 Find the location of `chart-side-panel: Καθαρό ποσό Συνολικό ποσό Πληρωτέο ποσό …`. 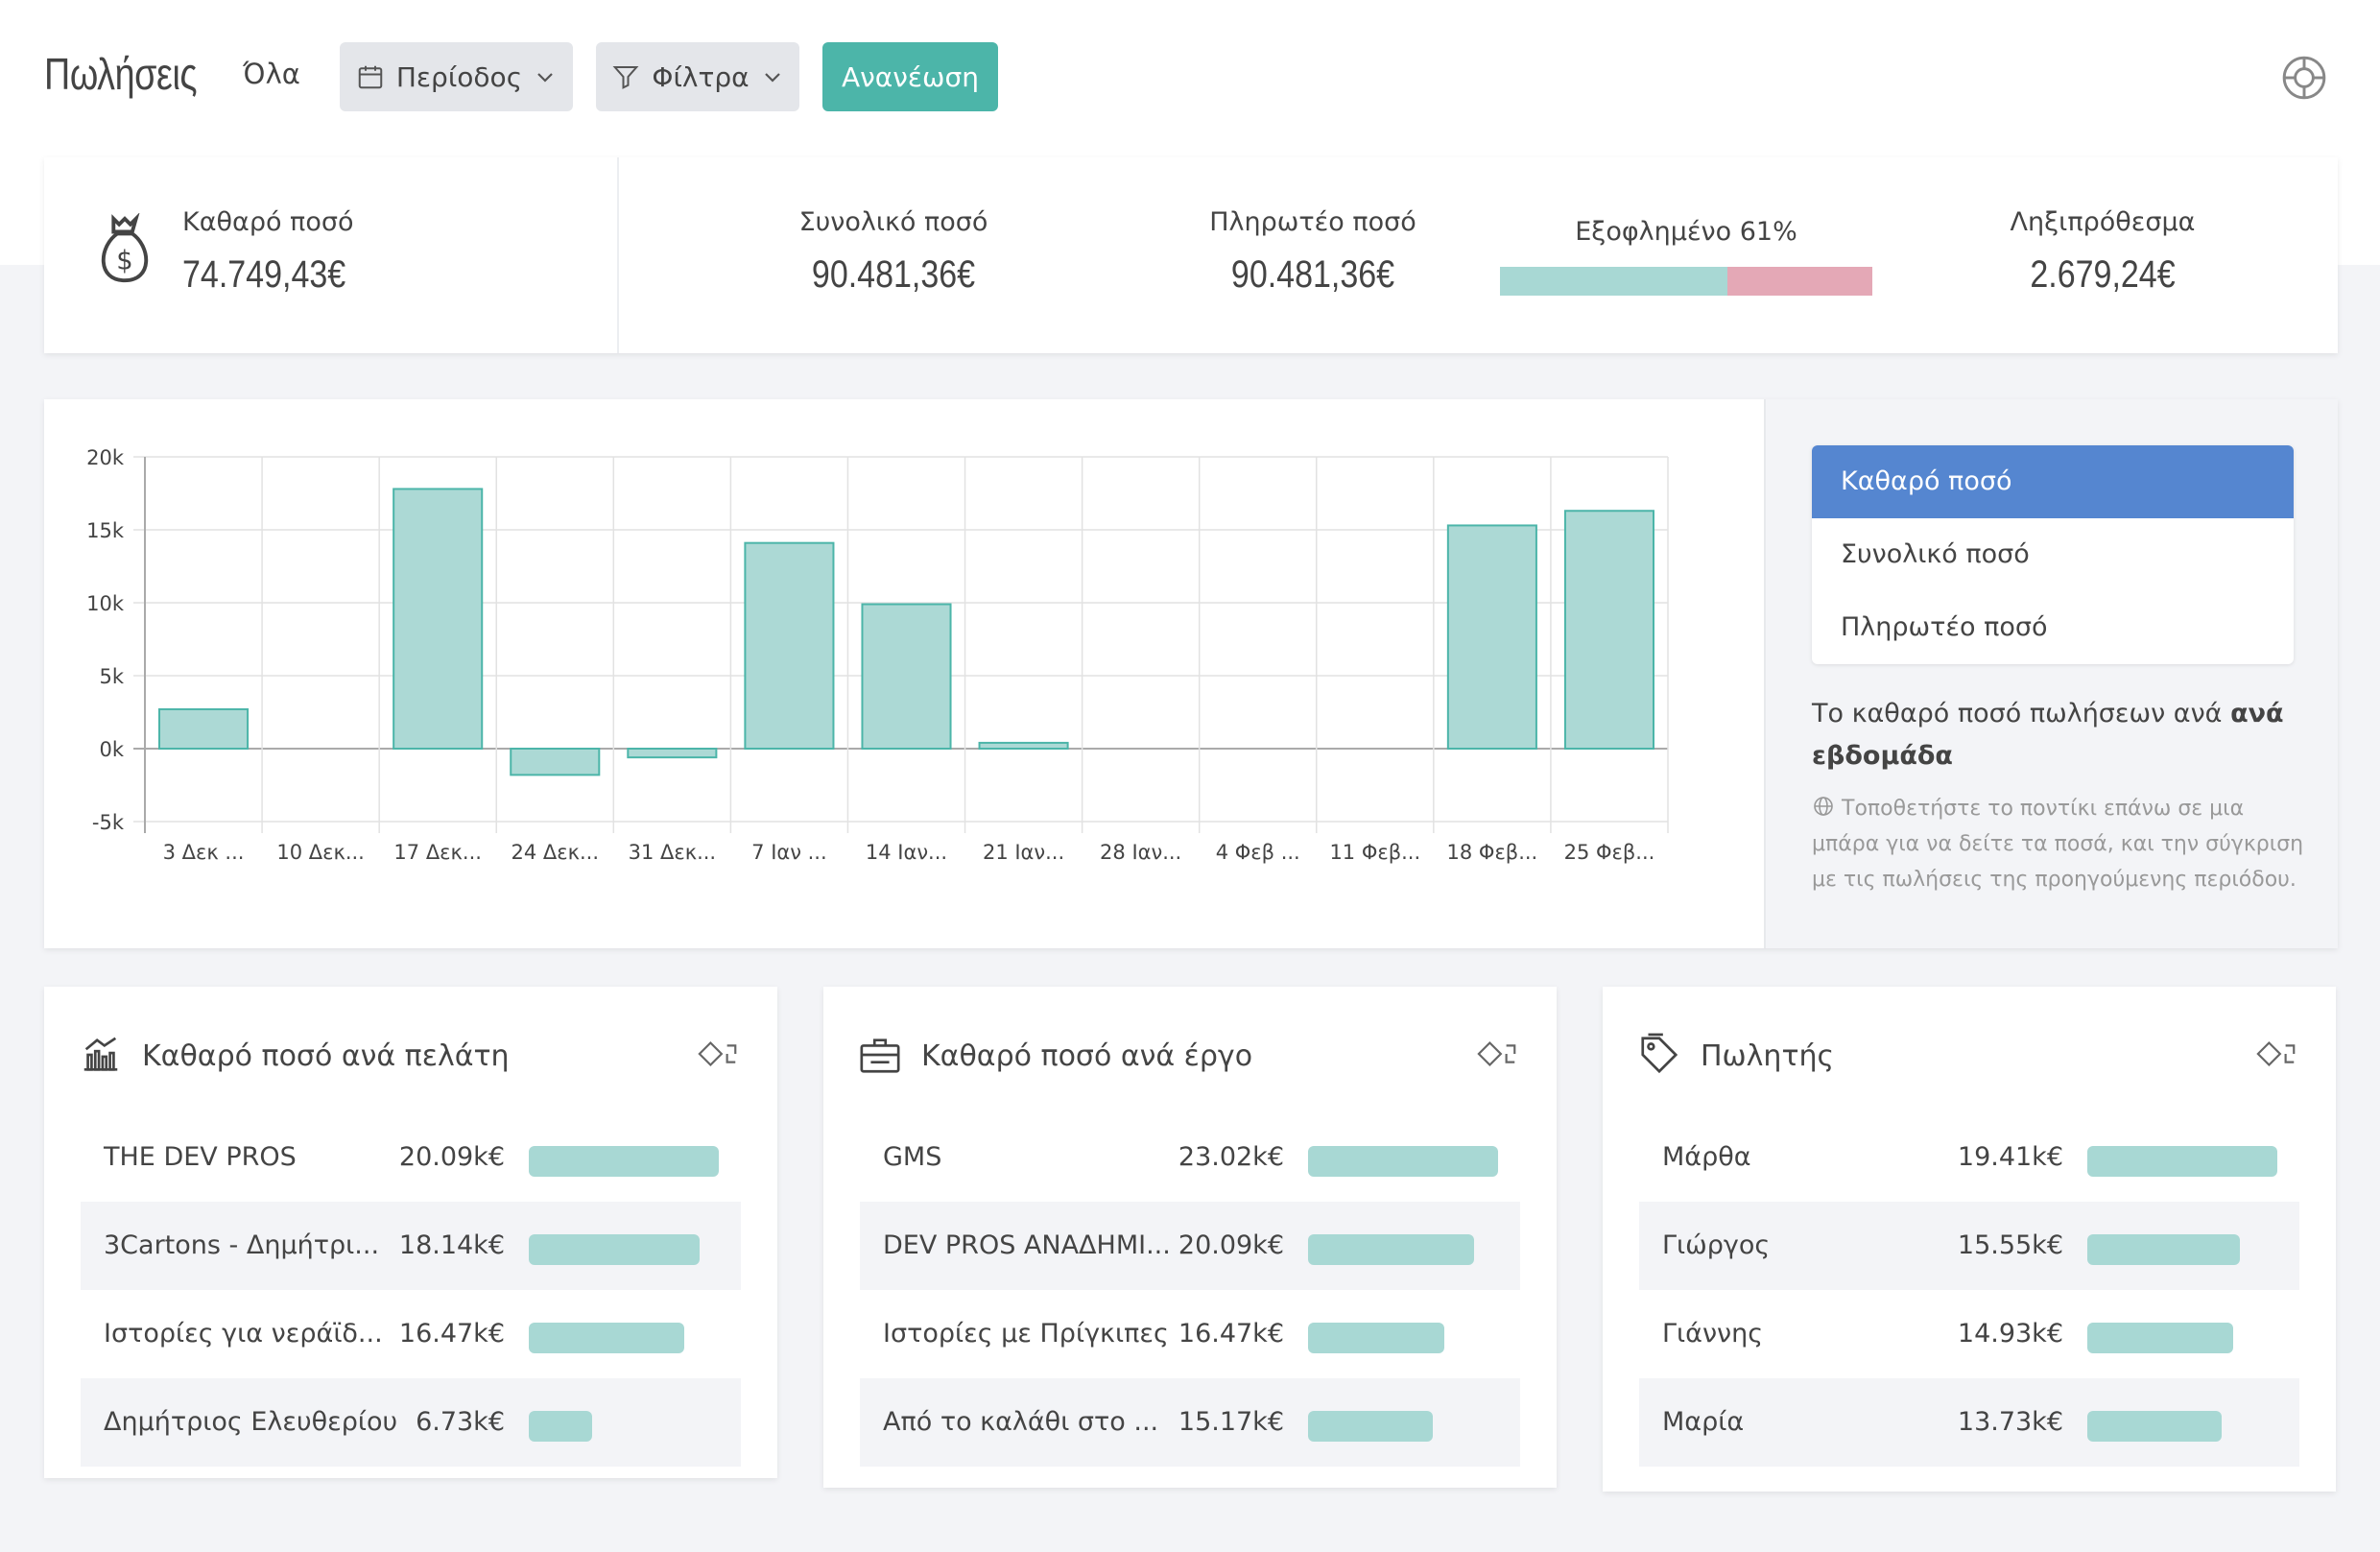

chart-side-panel: Καθαρό ποσό Συνολικό ποσό Πληρωτέο ποσό … is located at coordinates (2051, 673).